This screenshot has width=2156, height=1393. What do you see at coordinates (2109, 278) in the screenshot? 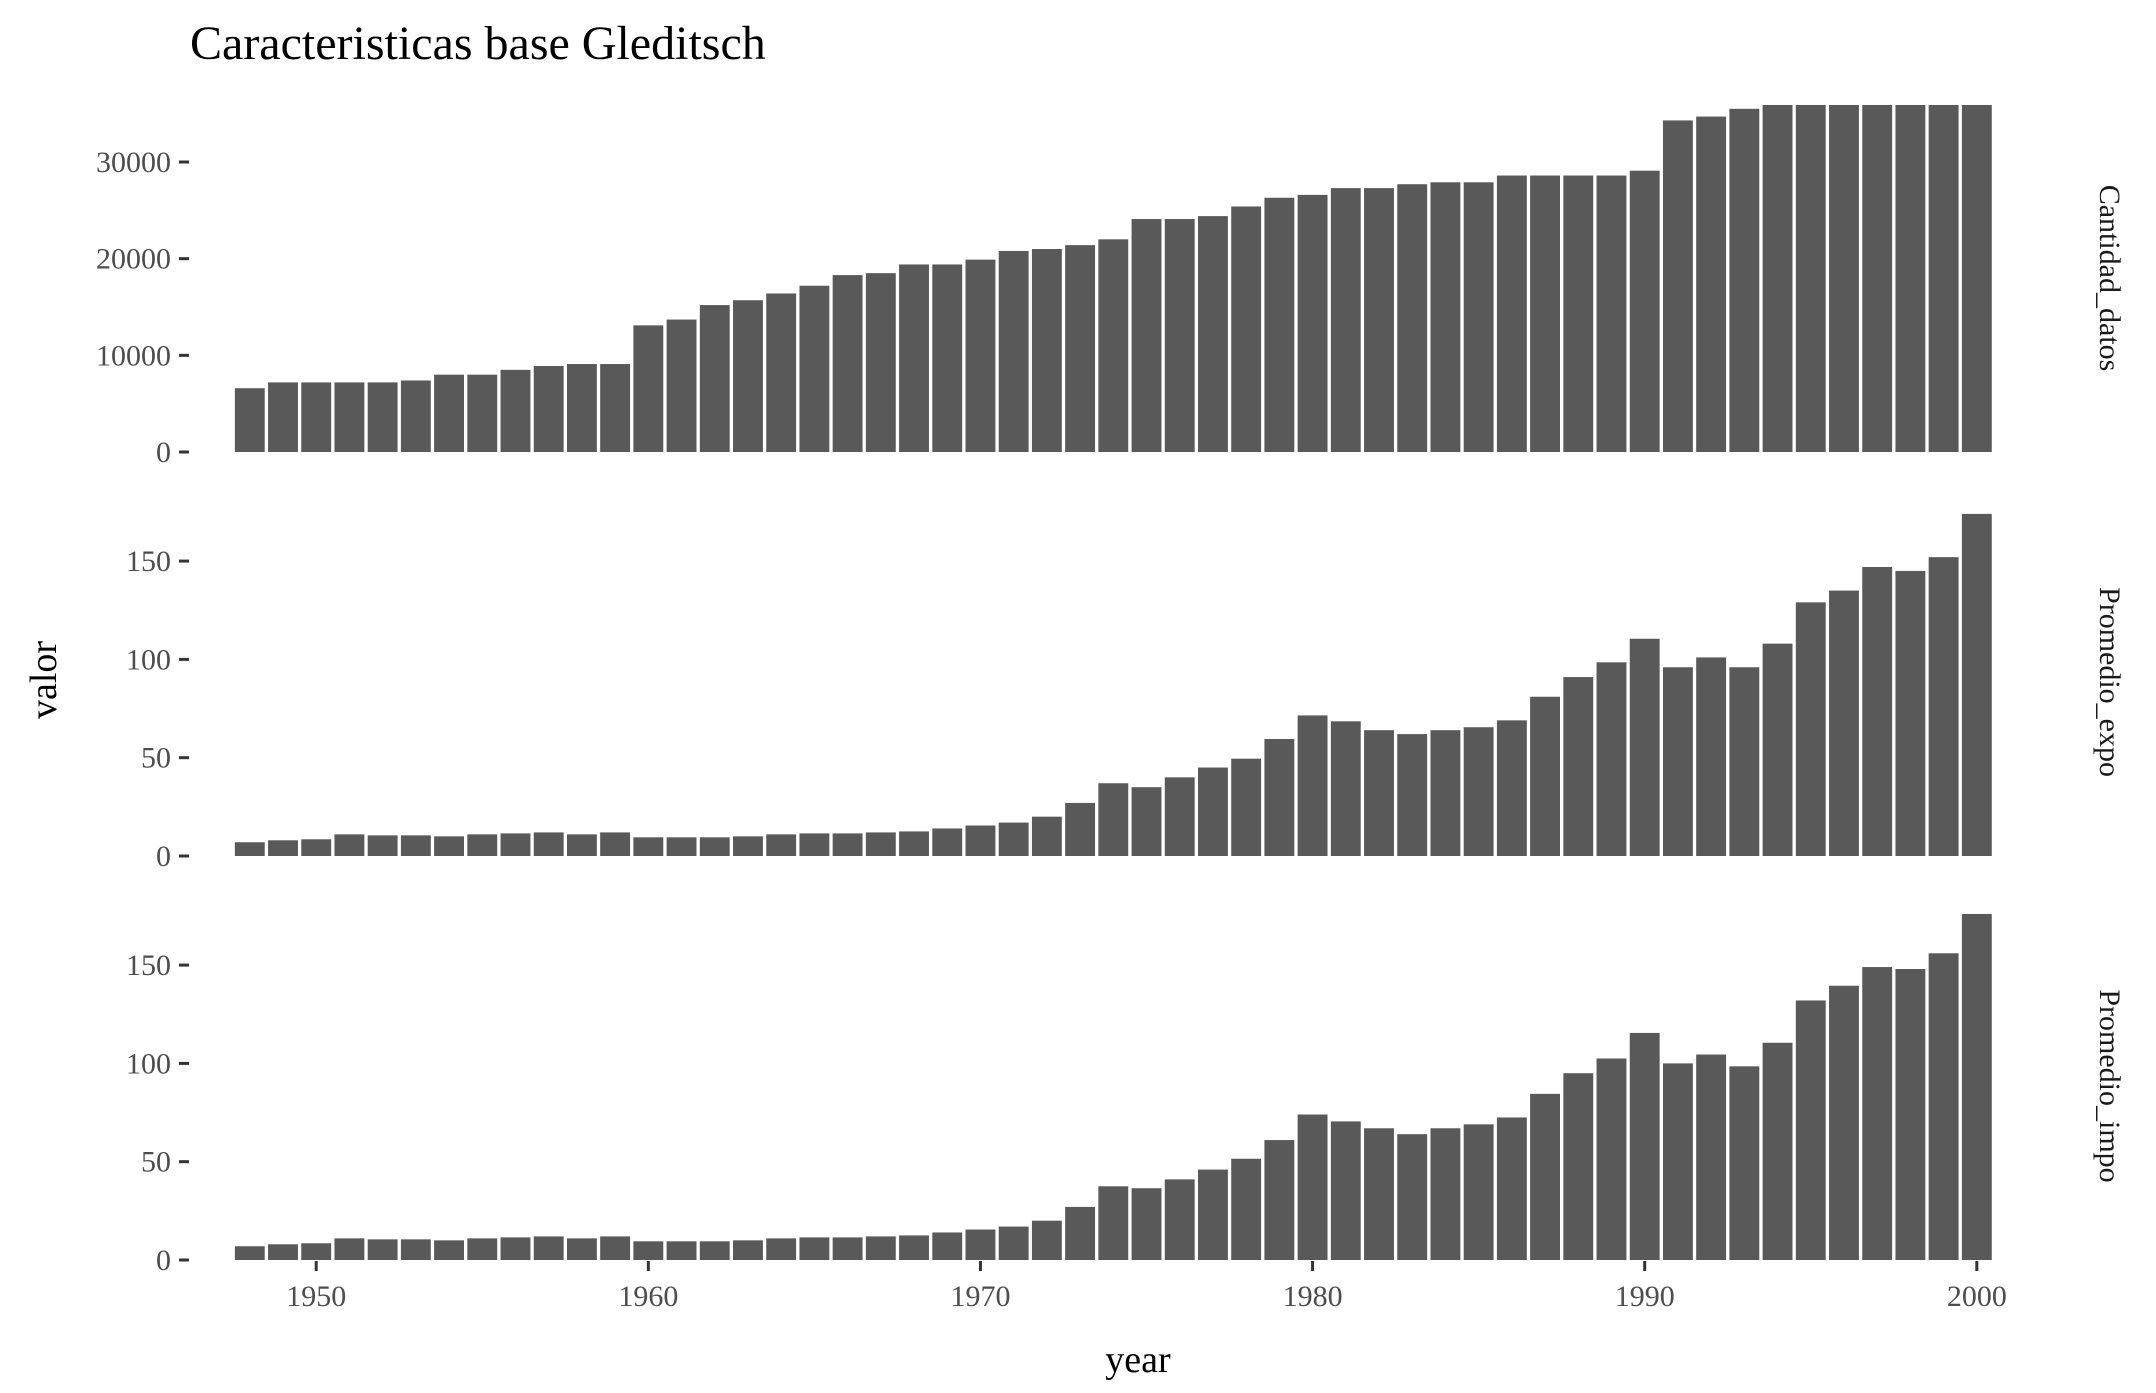
I see `facet-strip-label: Cantidad_datos` at bounding box center [2109, 278].